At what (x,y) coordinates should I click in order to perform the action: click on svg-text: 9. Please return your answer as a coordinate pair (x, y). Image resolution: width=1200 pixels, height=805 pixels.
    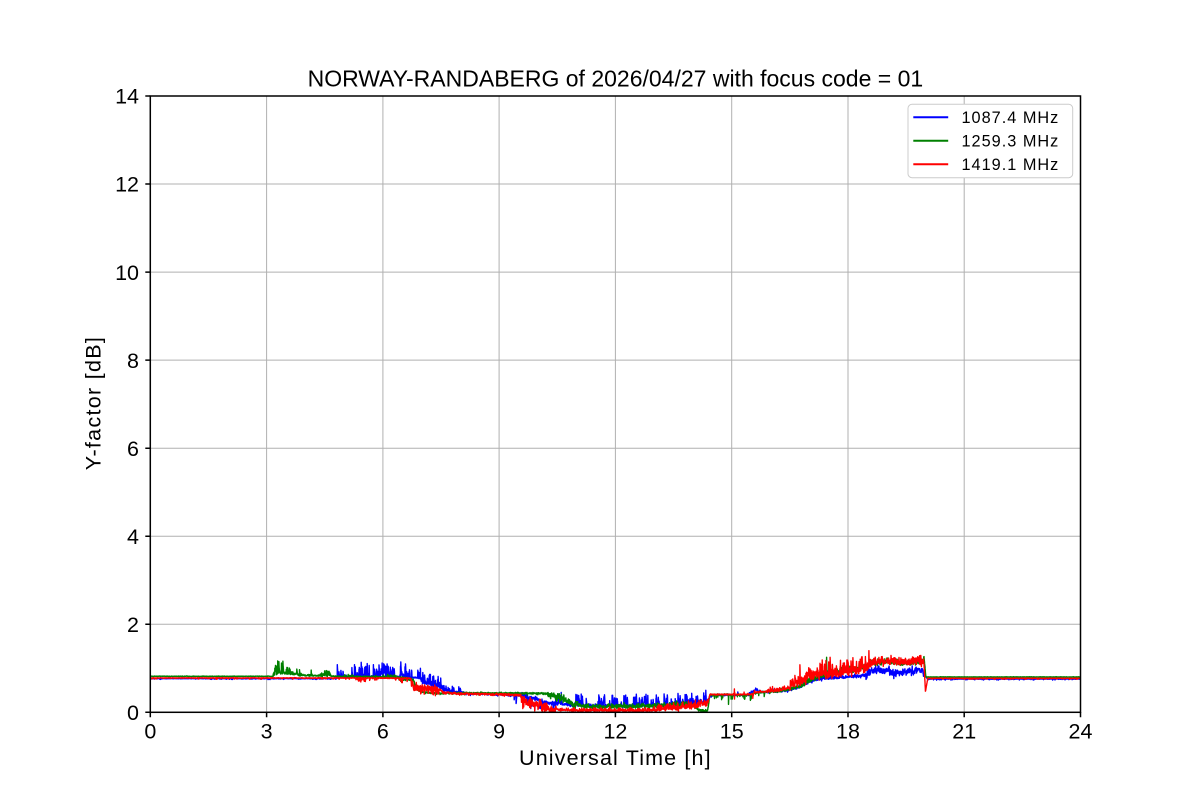
    Looking at the image, I should click on (499, 732).